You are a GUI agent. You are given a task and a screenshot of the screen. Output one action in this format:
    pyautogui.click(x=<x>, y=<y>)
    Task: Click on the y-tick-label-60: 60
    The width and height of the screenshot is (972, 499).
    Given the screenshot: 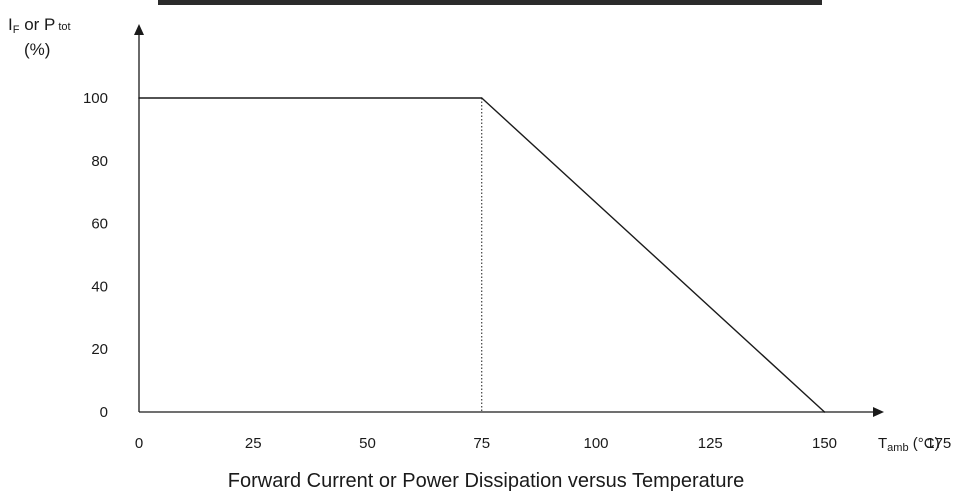 What is the action you would take?
    pyautogui.click(x=99, y=224)
    